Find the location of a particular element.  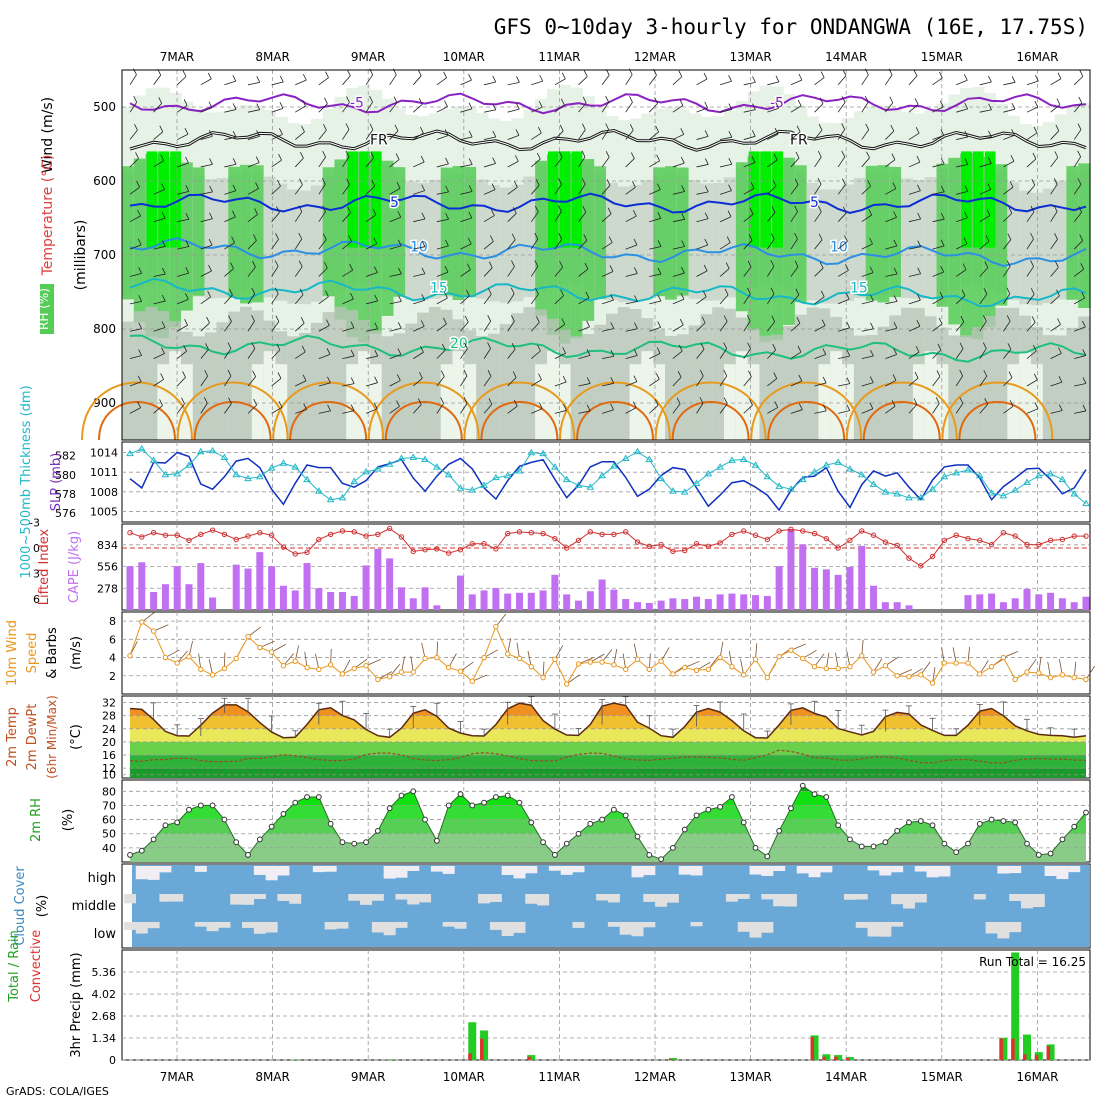

li-tick: 0 is located at coordinates (36, 548).